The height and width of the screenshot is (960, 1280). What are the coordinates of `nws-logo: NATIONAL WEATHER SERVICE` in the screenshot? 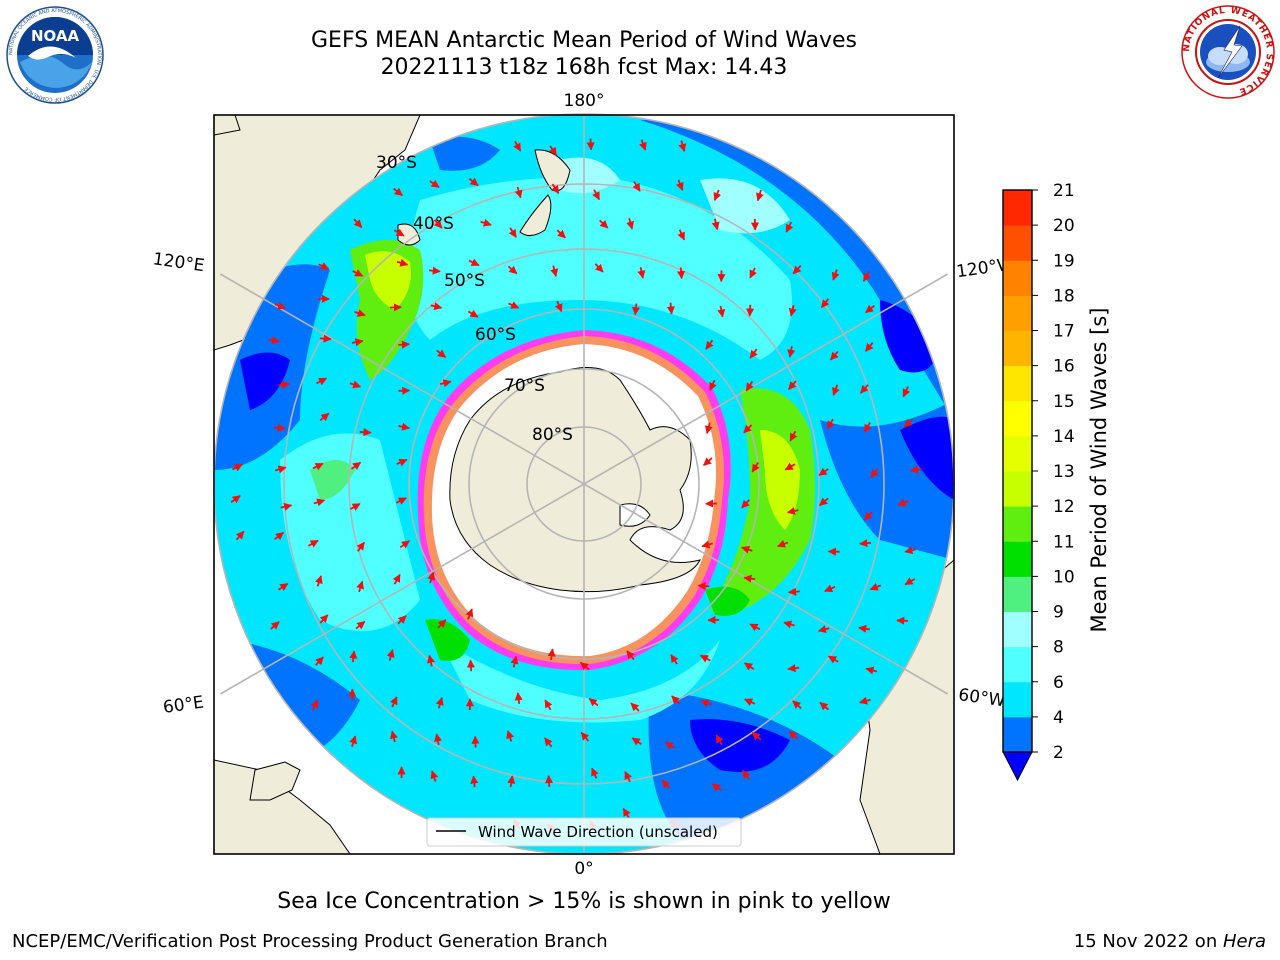 It's located at (1228, 52).